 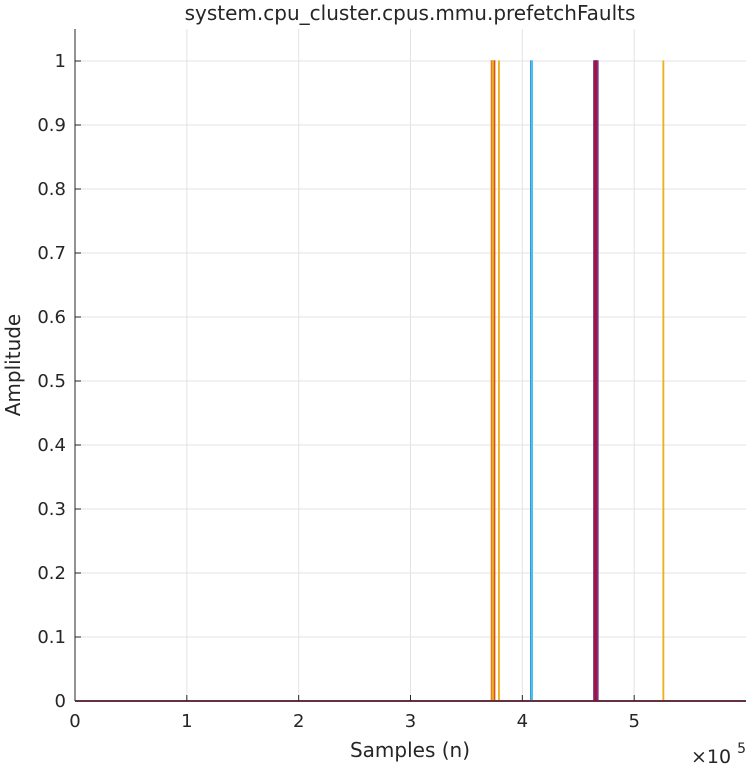 I want to click on x-tick-label: 5, so click(x=633, y=721).